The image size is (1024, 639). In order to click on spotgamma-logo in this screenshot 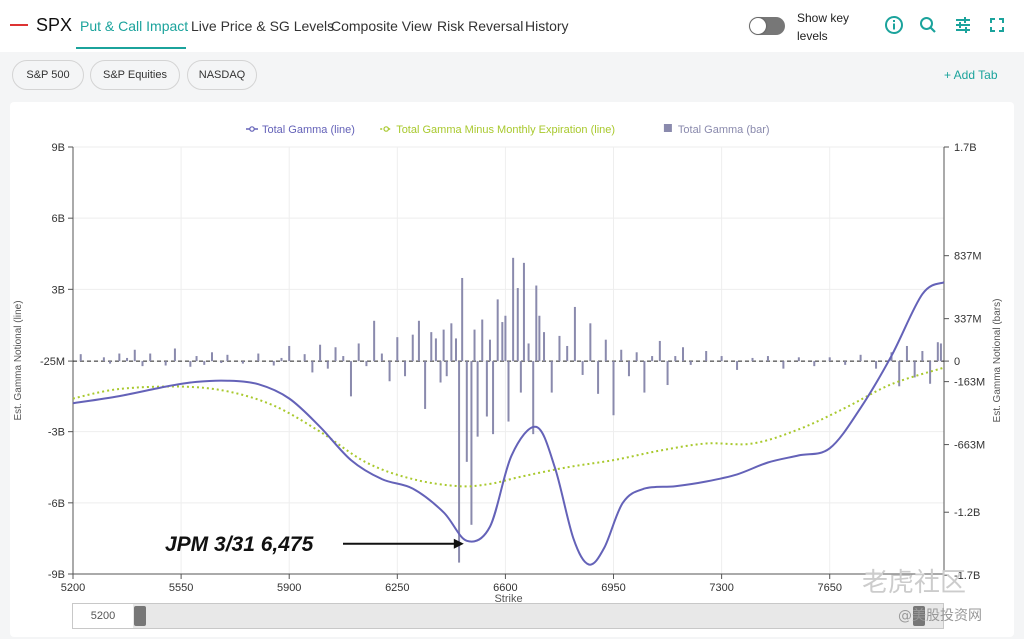, I will do `click(19, 25)`.